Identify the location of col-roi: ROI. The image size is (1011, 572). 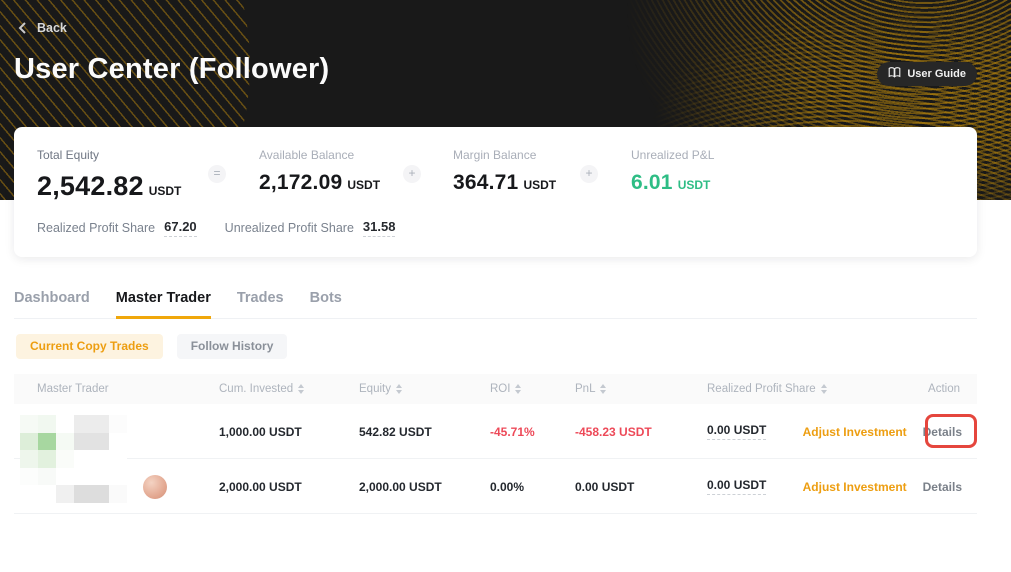
(506, 389).